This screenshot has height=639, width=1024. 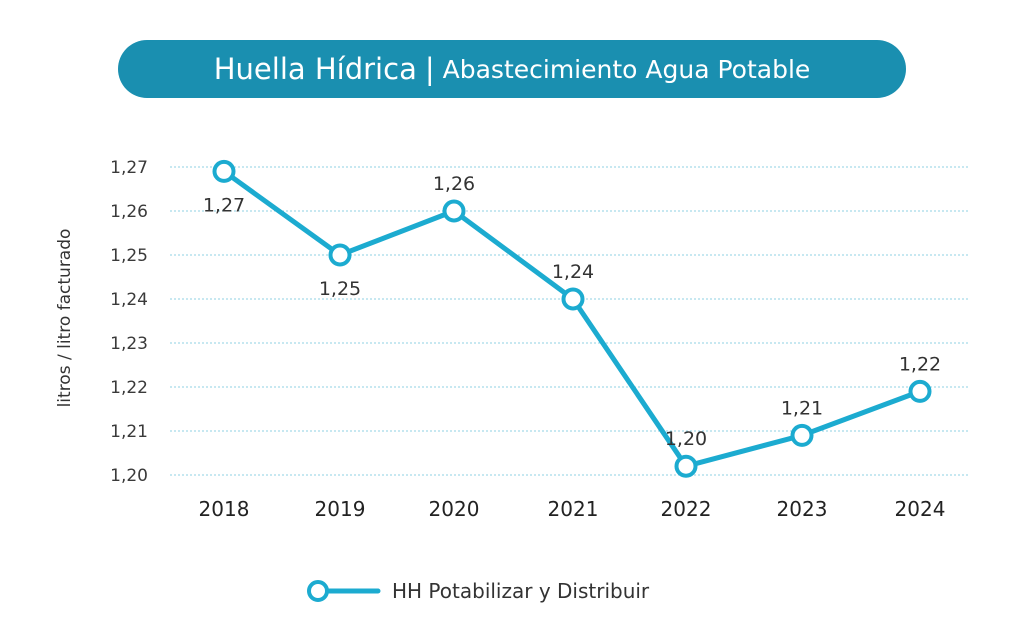 I want to click on y-tick-label: 1,26, so click(x=129, y=212).